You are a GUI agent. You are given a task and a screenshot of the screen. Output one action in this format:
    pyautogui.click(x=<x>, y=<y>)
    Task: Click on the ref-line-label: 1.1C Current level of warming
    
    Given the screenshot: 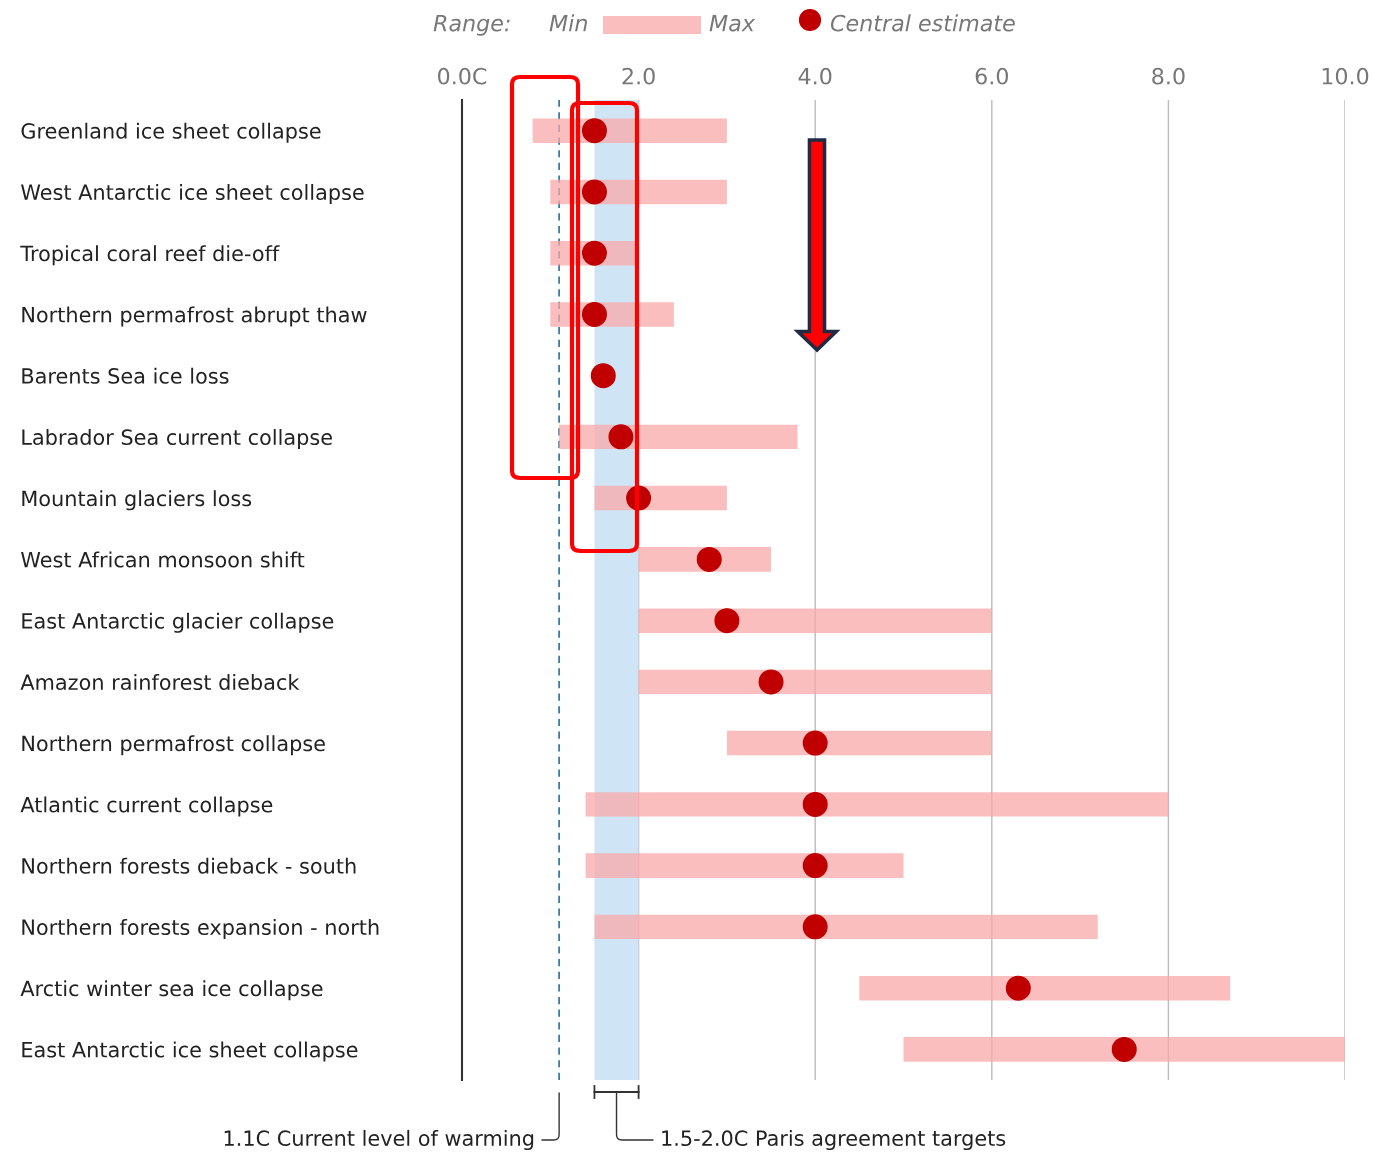 What is the action you would take?
    pyautogui.click(x=379, y=1140)
    